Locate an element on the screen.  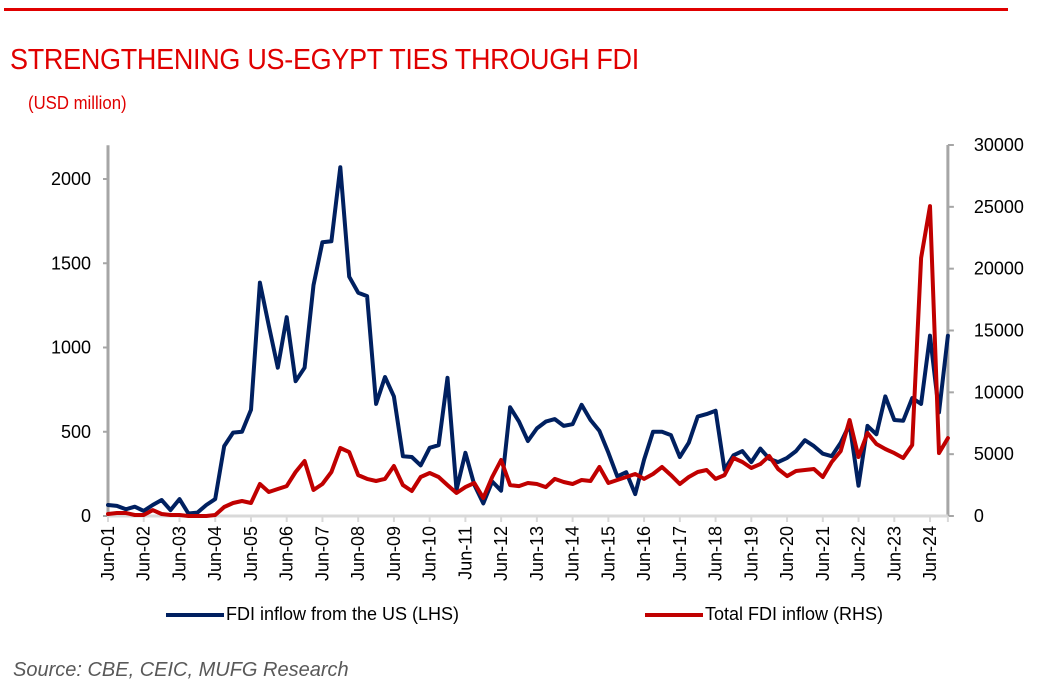
right-tick-label: 15000 is located at coordinates (999, 331).